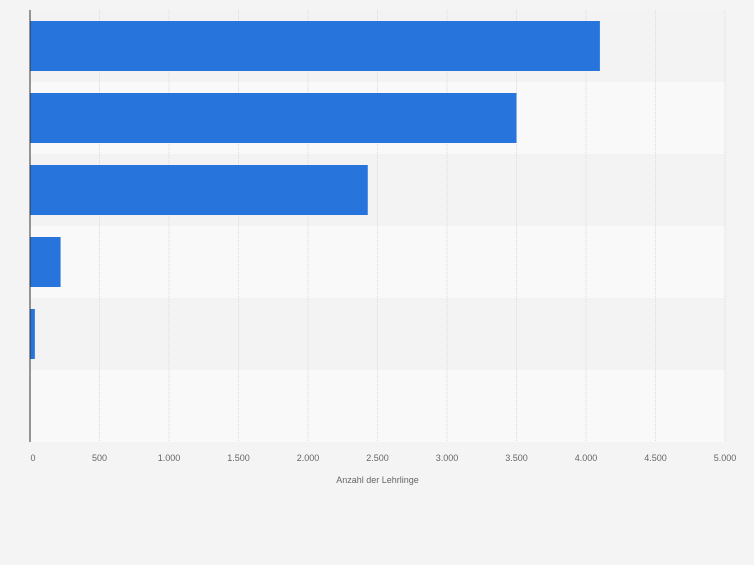 The width and height of the screenshot is (754, 565). What do you see at coordinates (169, 458) in the screenshot?
I see `x-tick-label: 1.000` at bounding box center [169, 458].